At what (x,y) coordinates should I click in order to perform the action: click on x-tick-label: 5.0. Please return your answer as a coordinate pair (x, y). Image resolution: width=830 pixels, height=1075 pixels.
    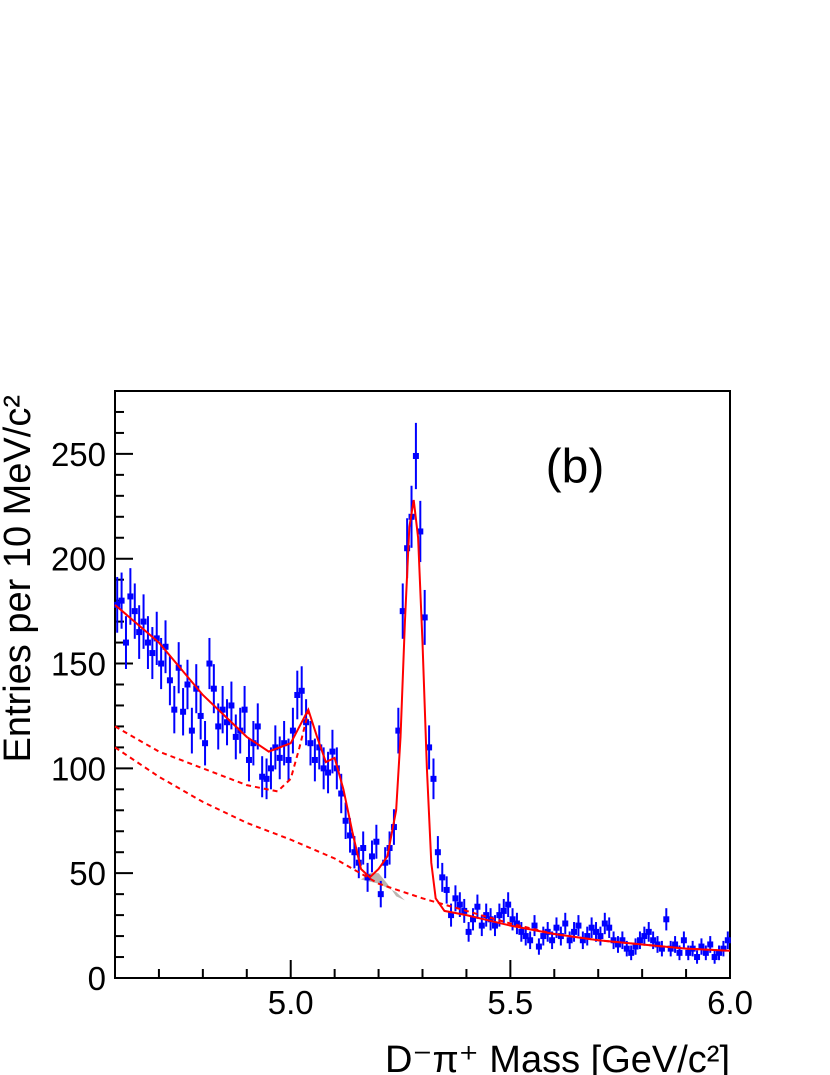
    Looking at the image, I should click on (291, 1002).